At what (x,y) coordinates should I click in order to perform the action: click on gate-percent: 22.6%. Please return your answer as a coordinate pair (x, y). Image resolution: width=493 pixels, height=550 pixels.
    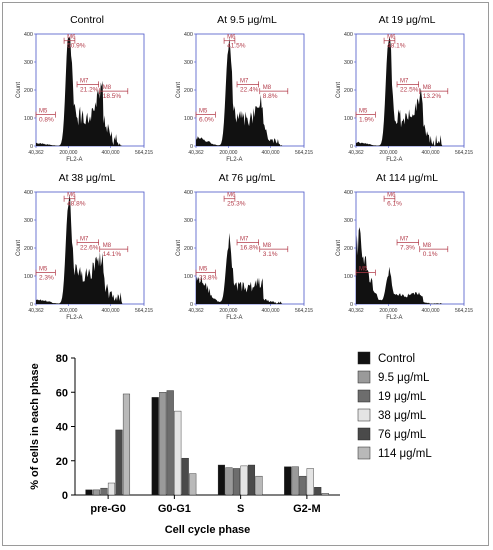
    Looking at the image, I should click on (89, 247).